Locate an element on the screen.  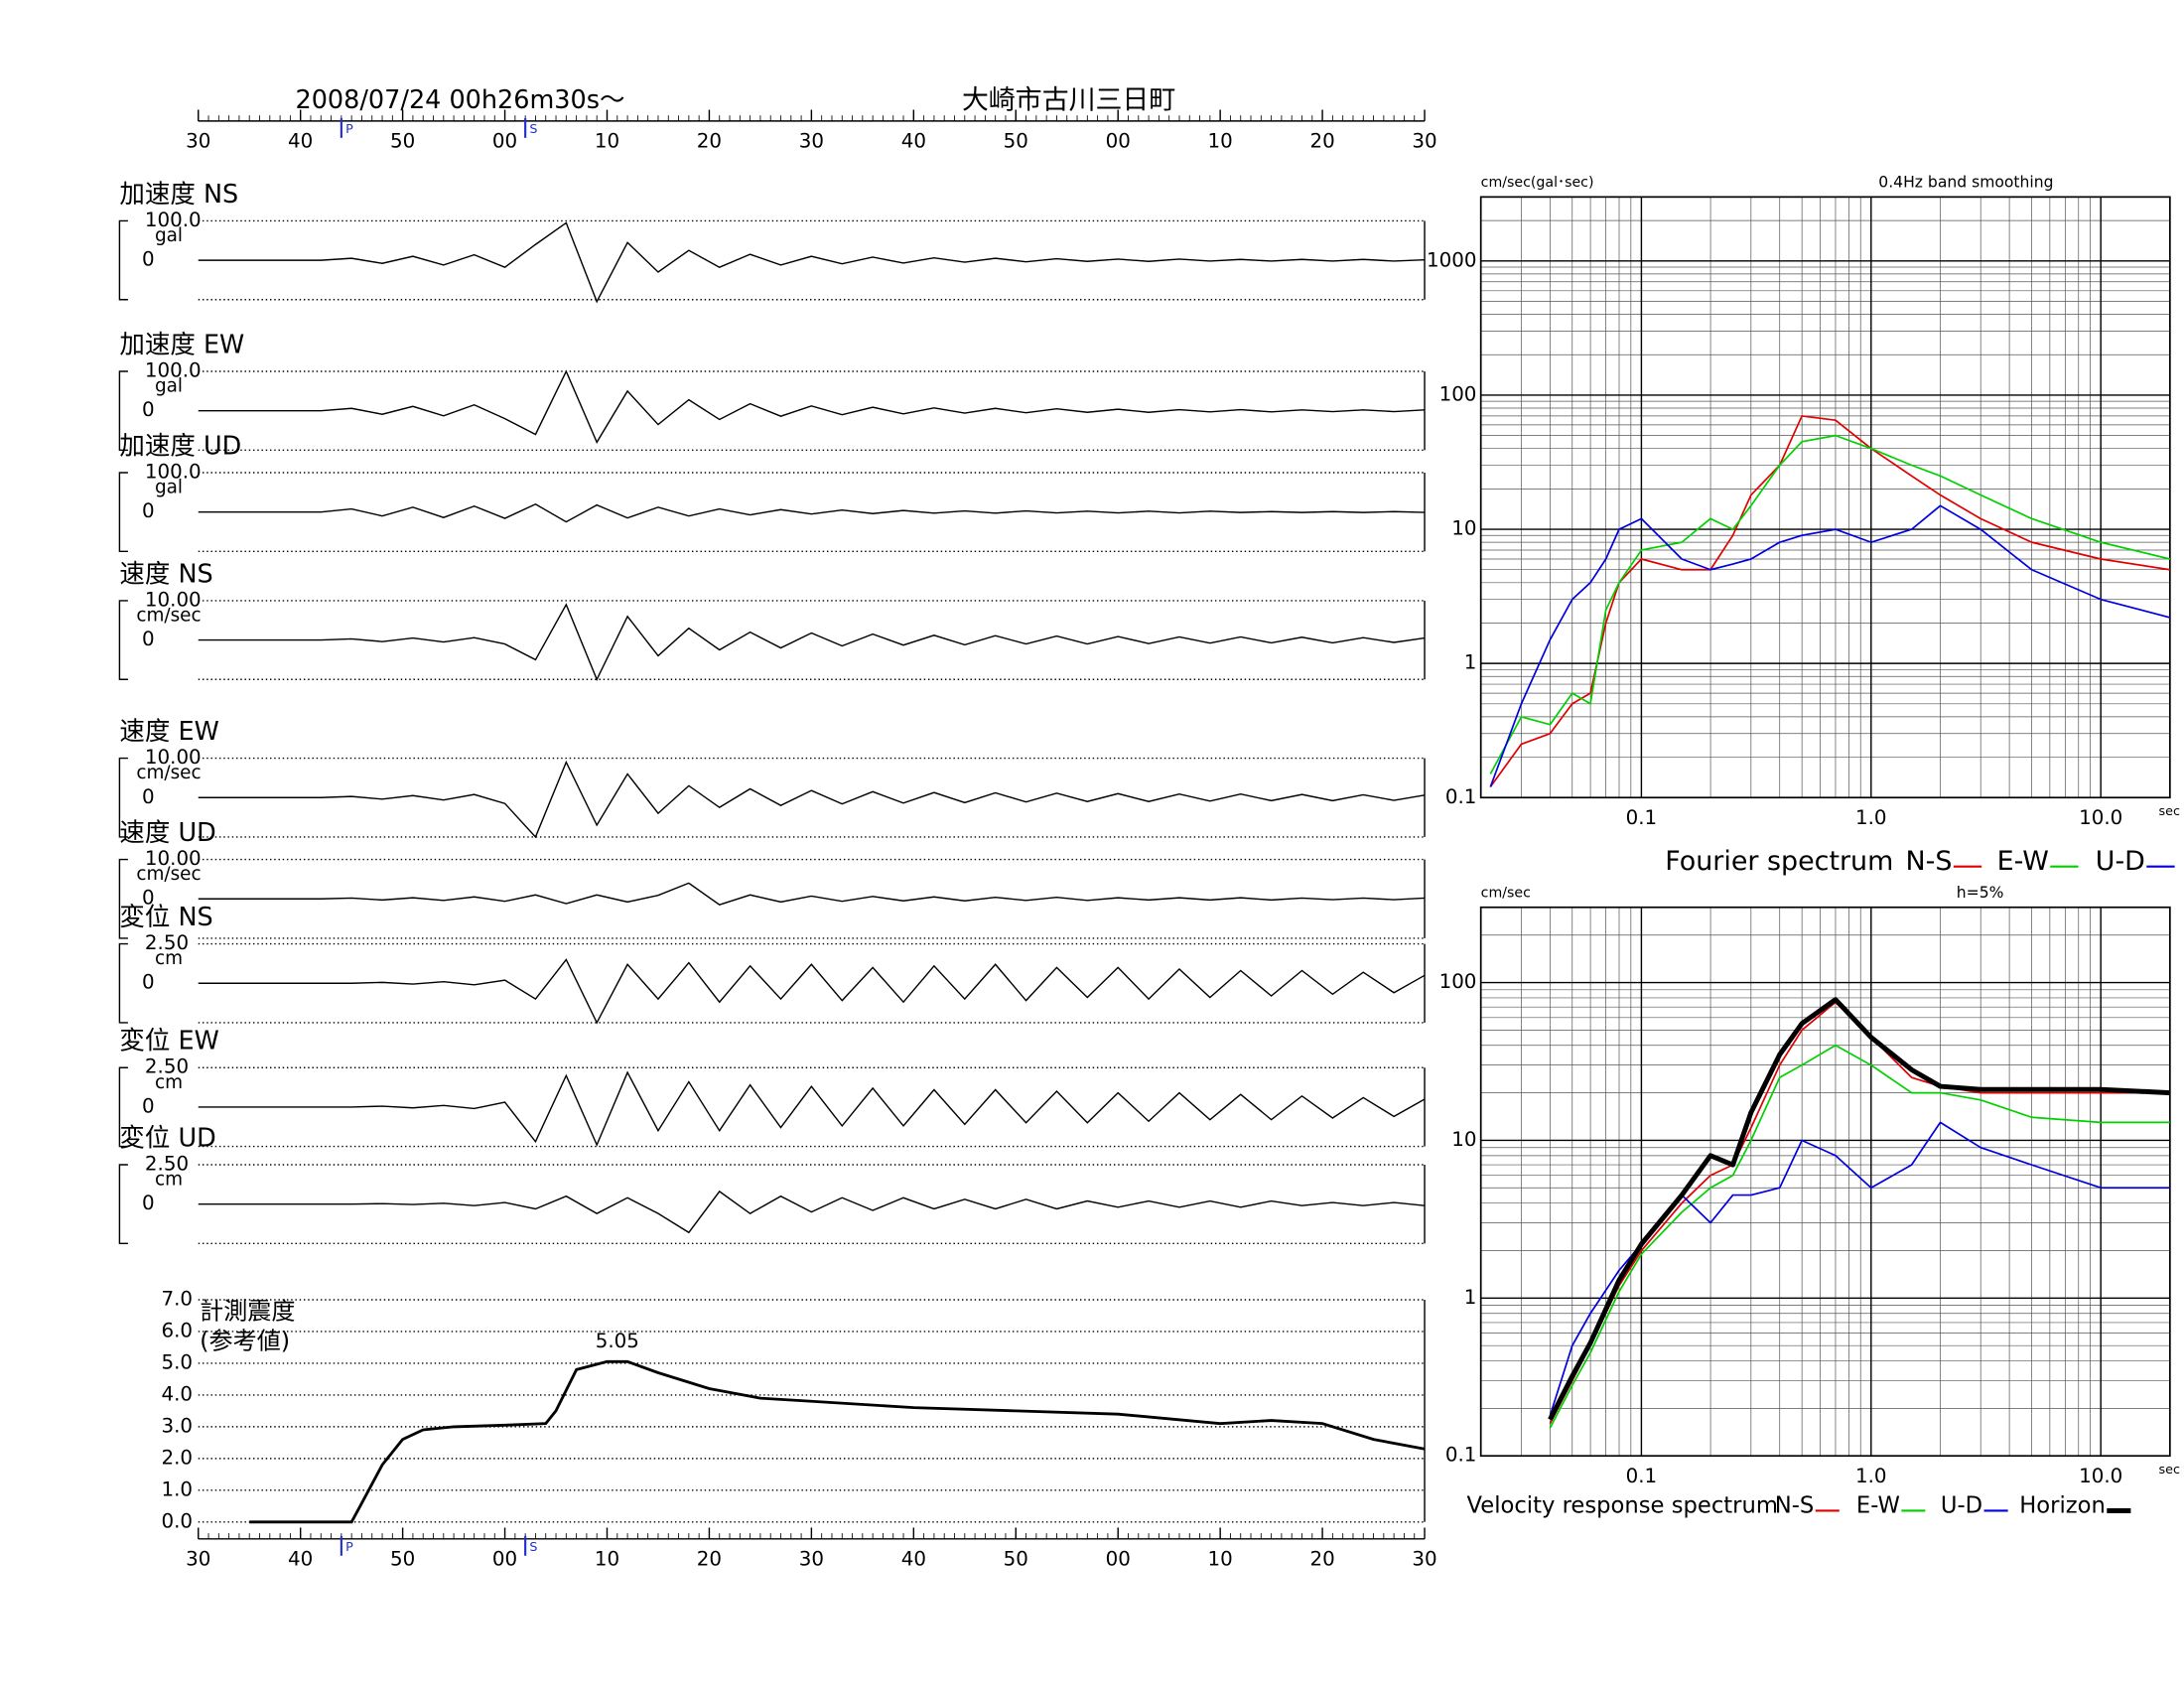
trace-title: 変位 NS is located at coordinates (165, 917).